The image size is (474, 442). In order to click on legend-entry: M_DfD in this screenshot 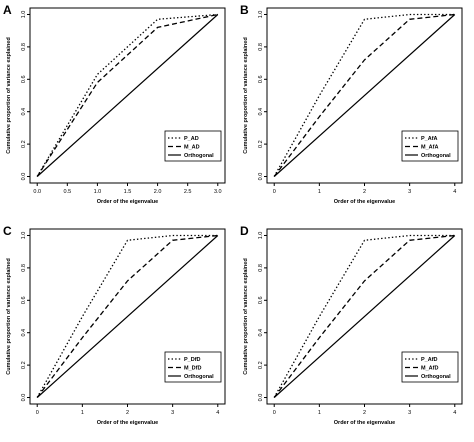, I will do `click(192, 369)`.